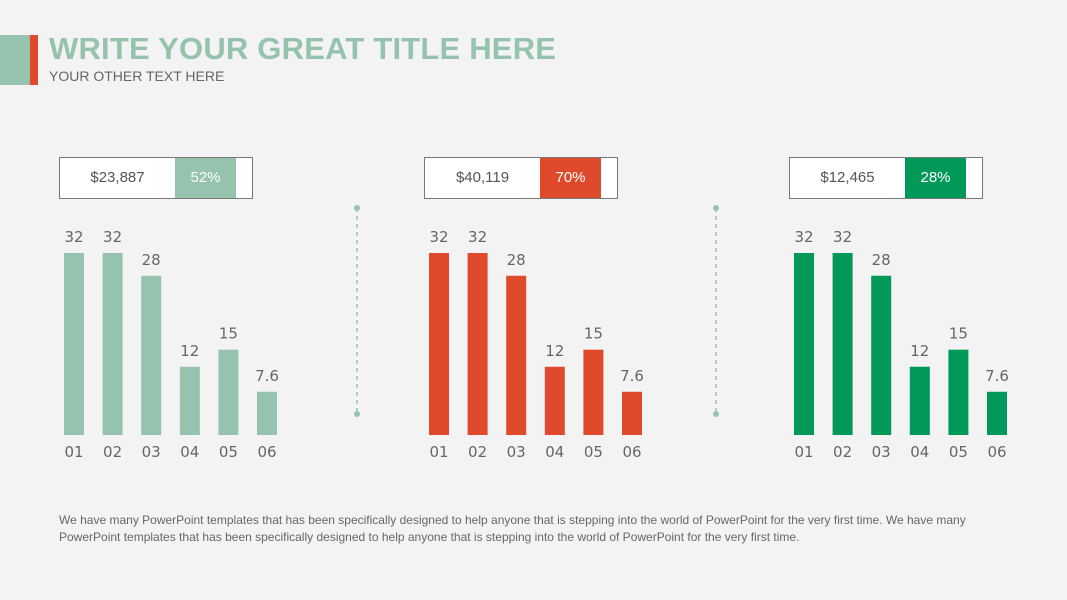 The width and height of the screenshot is (1067, 600). I want to click on kpi-box-3: $12,465 28%, so click(886, 178).